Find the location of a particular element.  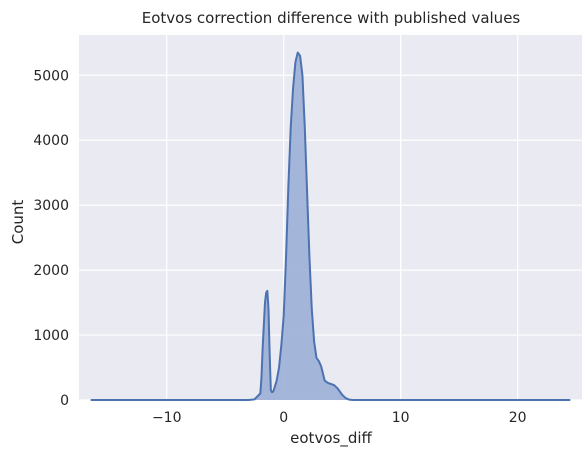

y-tick-label: 5000 is located at coordinates (51, 76).